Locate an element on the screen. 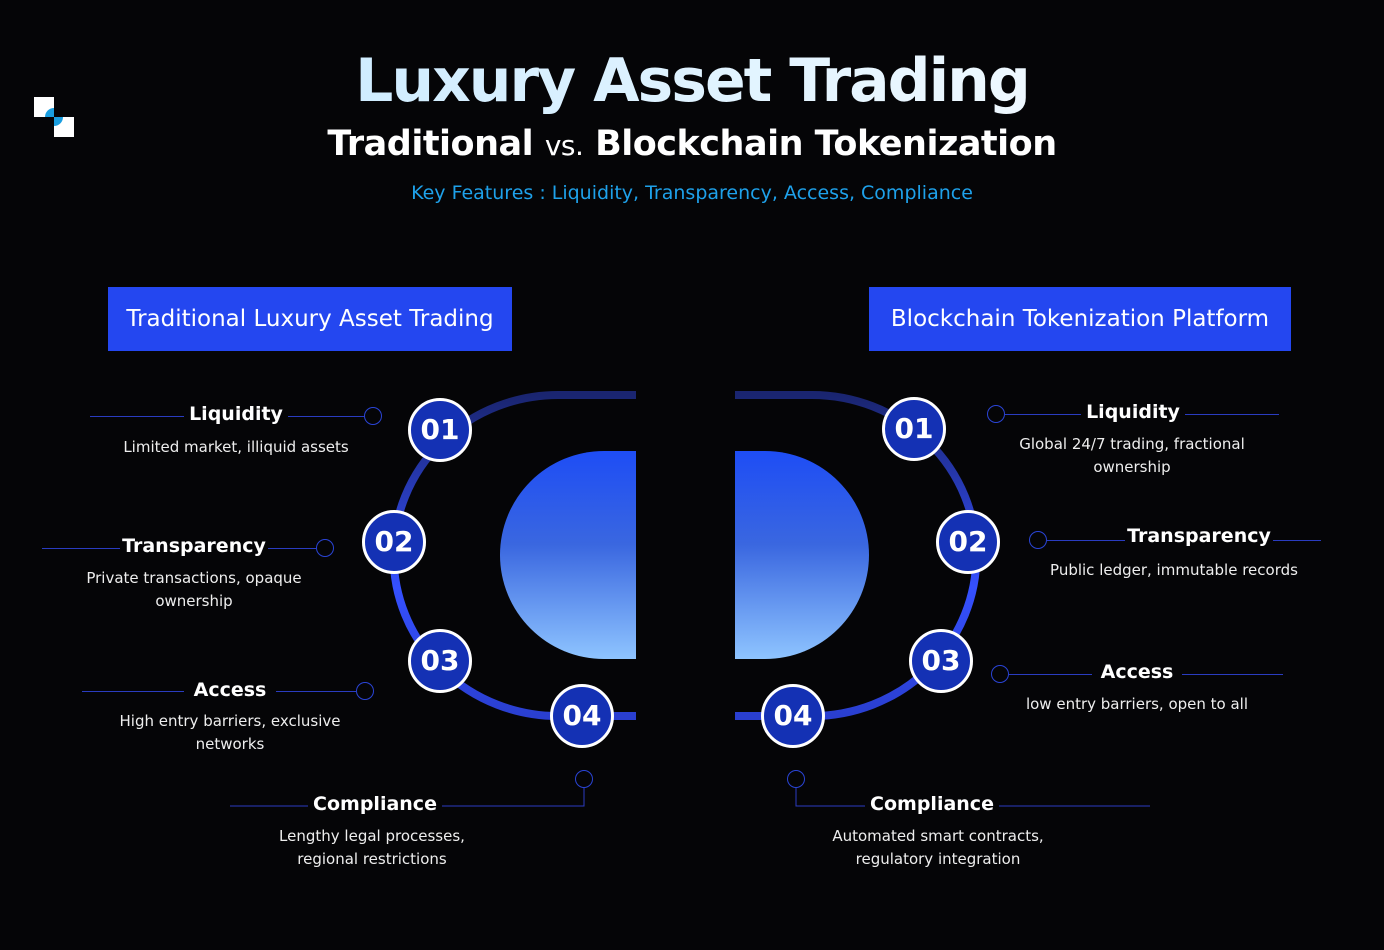  subtitle-vs: vs. is located at coordinates (564, 145).